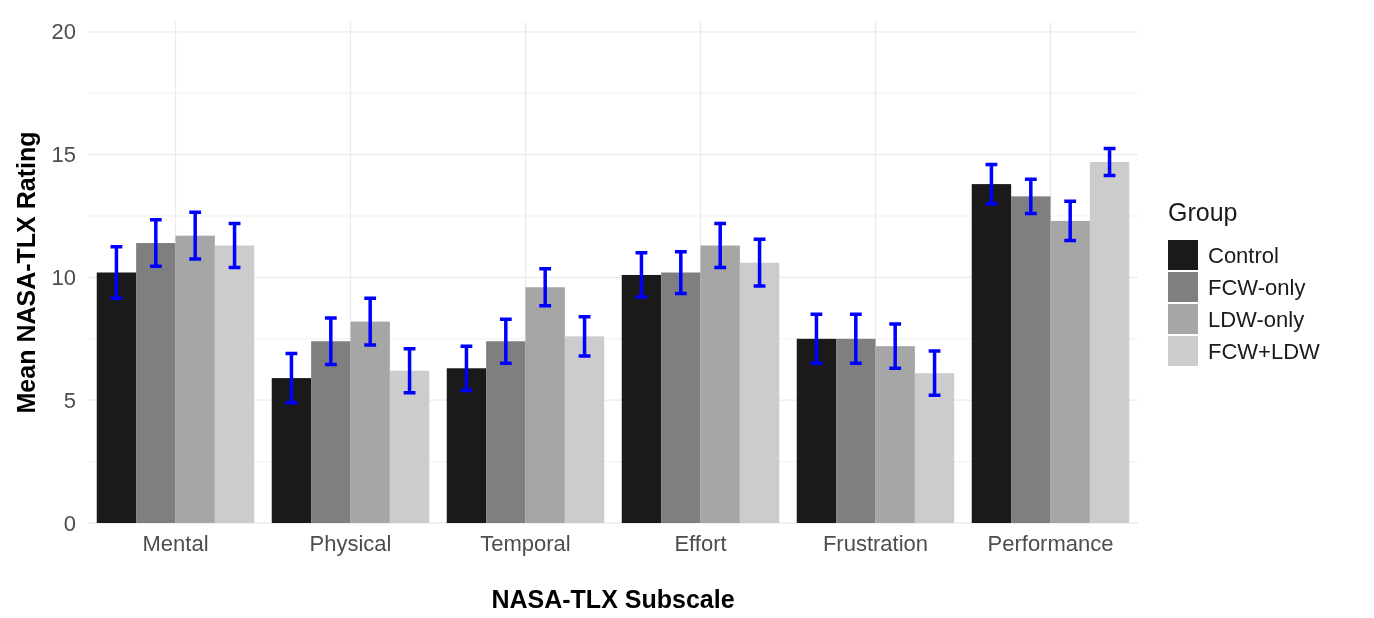  Describe the element at coordinates (700, 543) in the screenshot. I see `x-tick-label: Effort` at that location.